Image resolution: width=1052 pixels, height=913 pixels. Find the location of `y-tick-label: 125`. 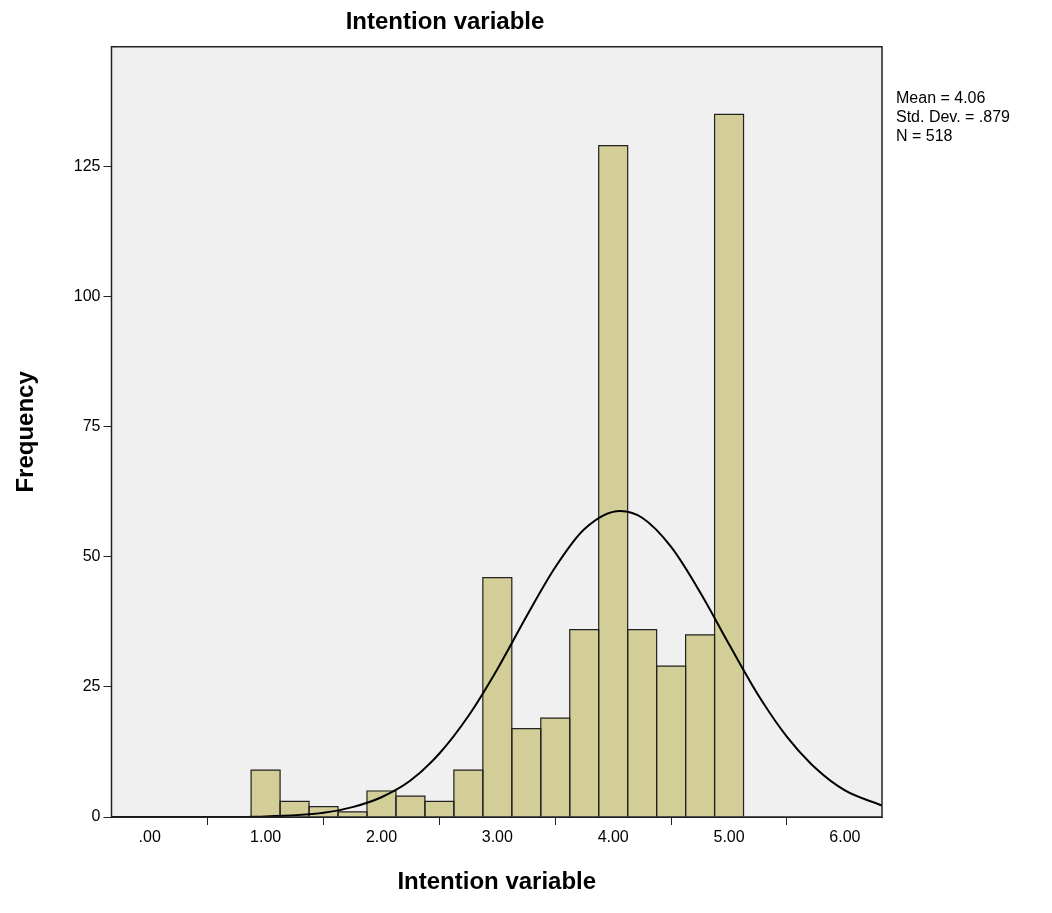

y-tick-label: 125 is located at coordinates (87, 165).